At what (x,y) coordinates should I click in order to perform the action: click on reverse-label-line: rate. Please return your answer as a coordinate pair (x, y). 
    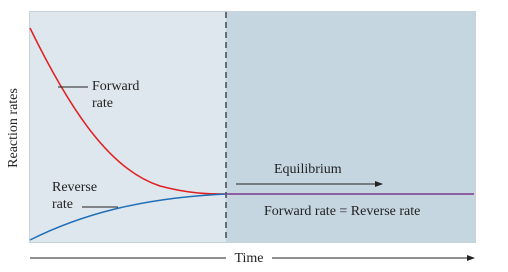
    Looking at the image, I should click on (62, 204).